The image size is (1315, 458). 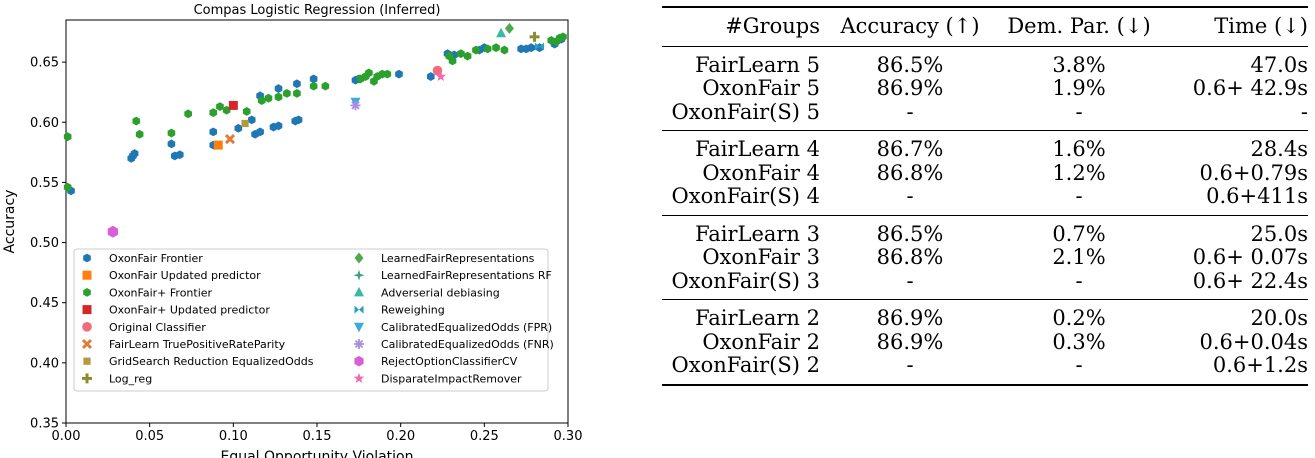 What do you see at coordinates (1257, 196) in the screenshot?
I see `time-cell: 0.6+411s` at bounding box center [1257, 196].